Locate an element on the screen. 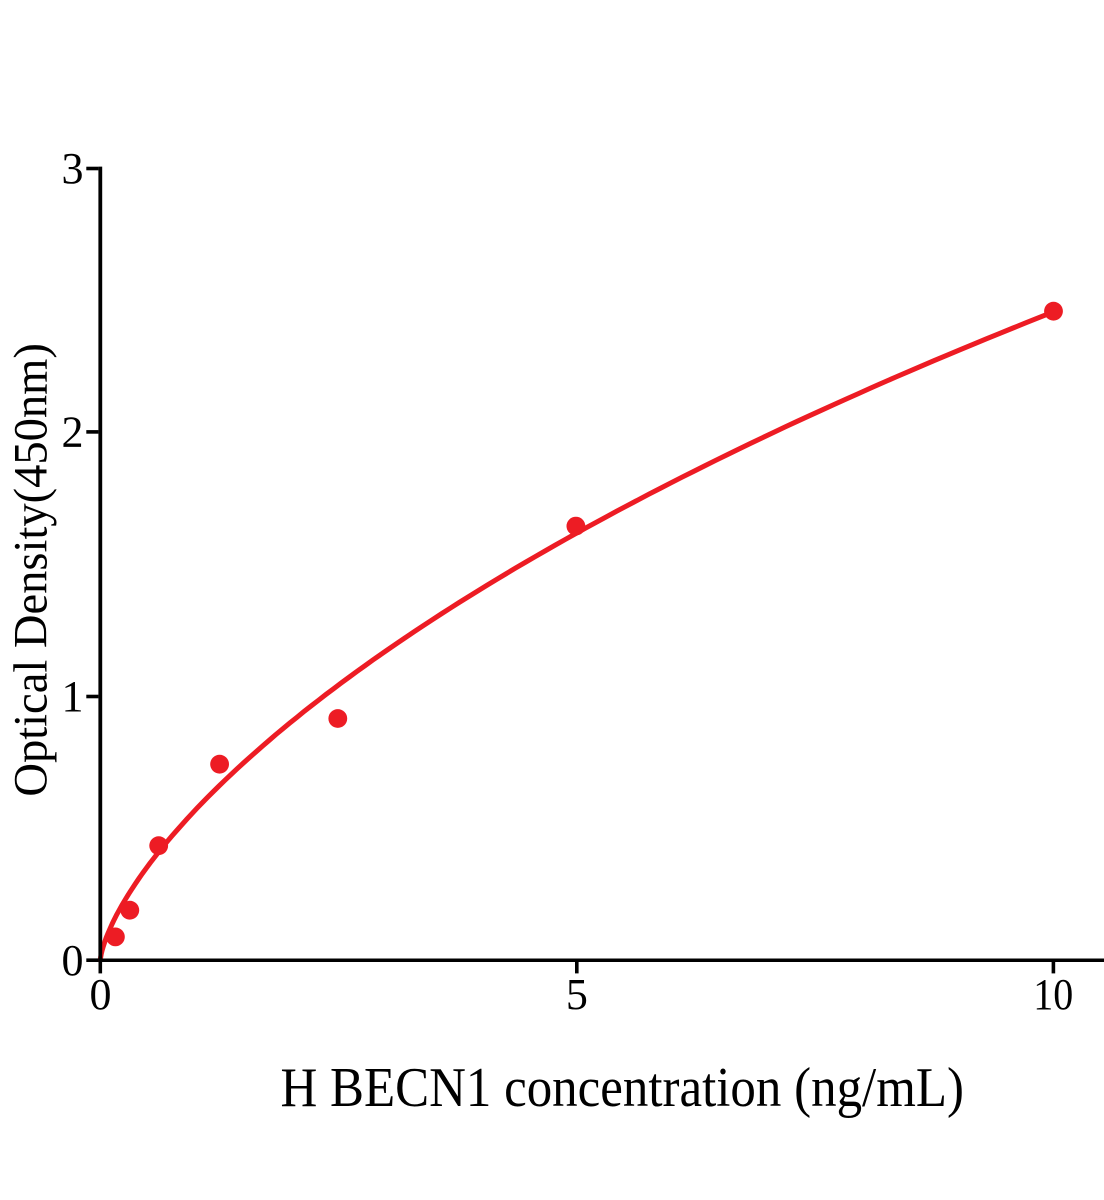 This screenshot has width=1104, height=1200. svg-text: 1 is located at coordinates (73, 696).